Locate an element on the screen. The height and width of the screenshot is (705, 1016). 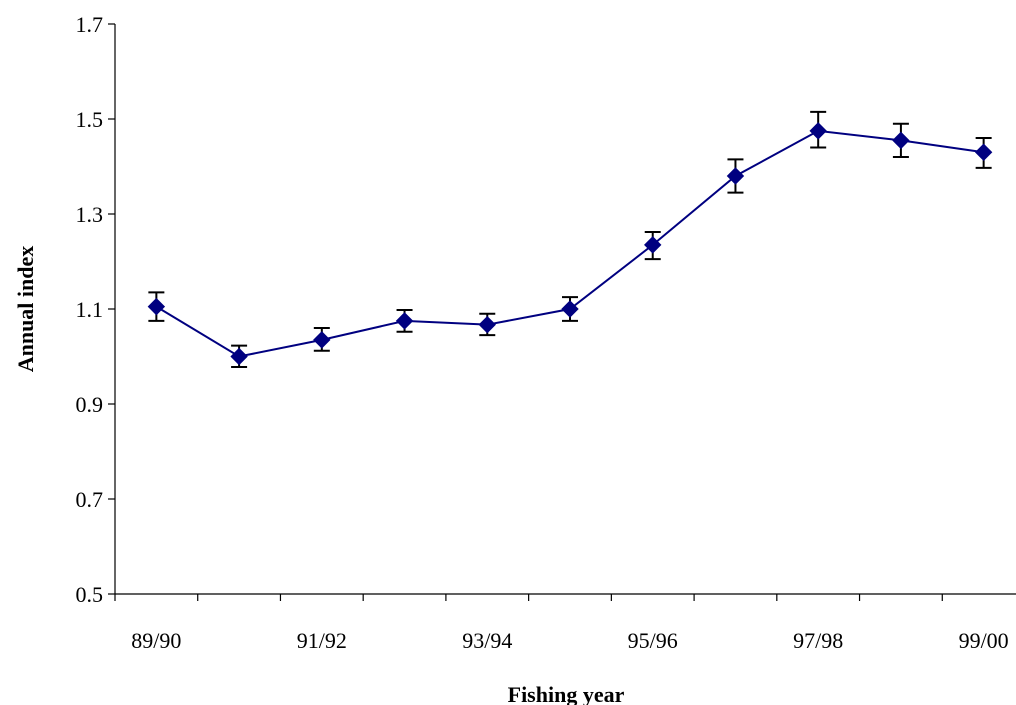
y-tick-label: 1.3 is located at coordinates (90, 214).